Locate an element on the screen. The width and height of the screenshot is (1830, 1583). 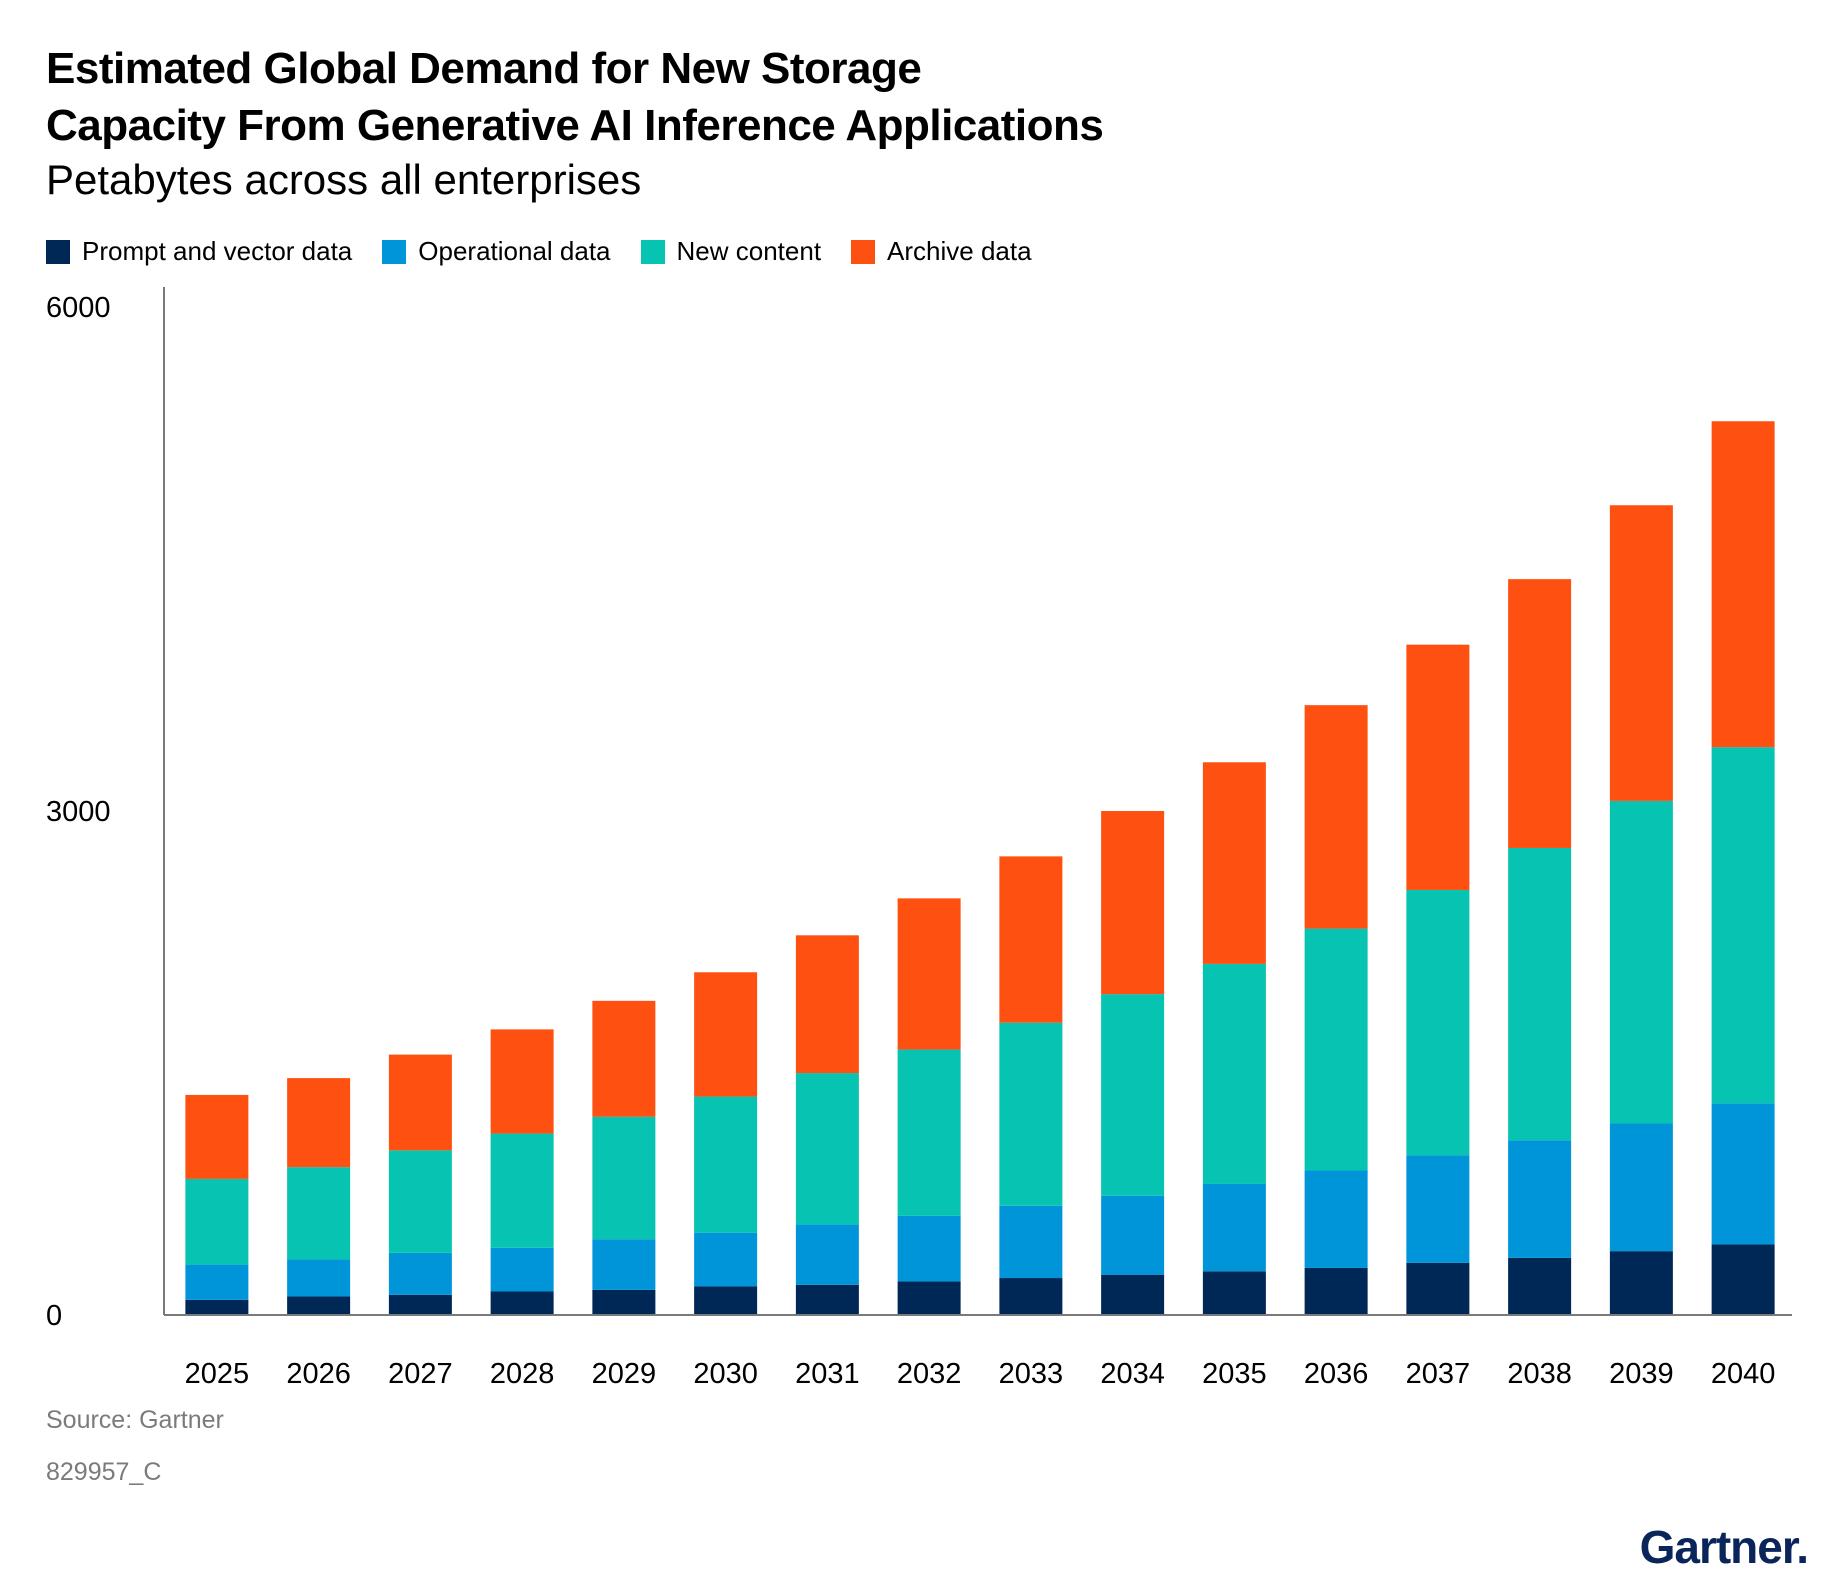
bar-segment-2033-s2 is located at coordinates (1031, 1114).